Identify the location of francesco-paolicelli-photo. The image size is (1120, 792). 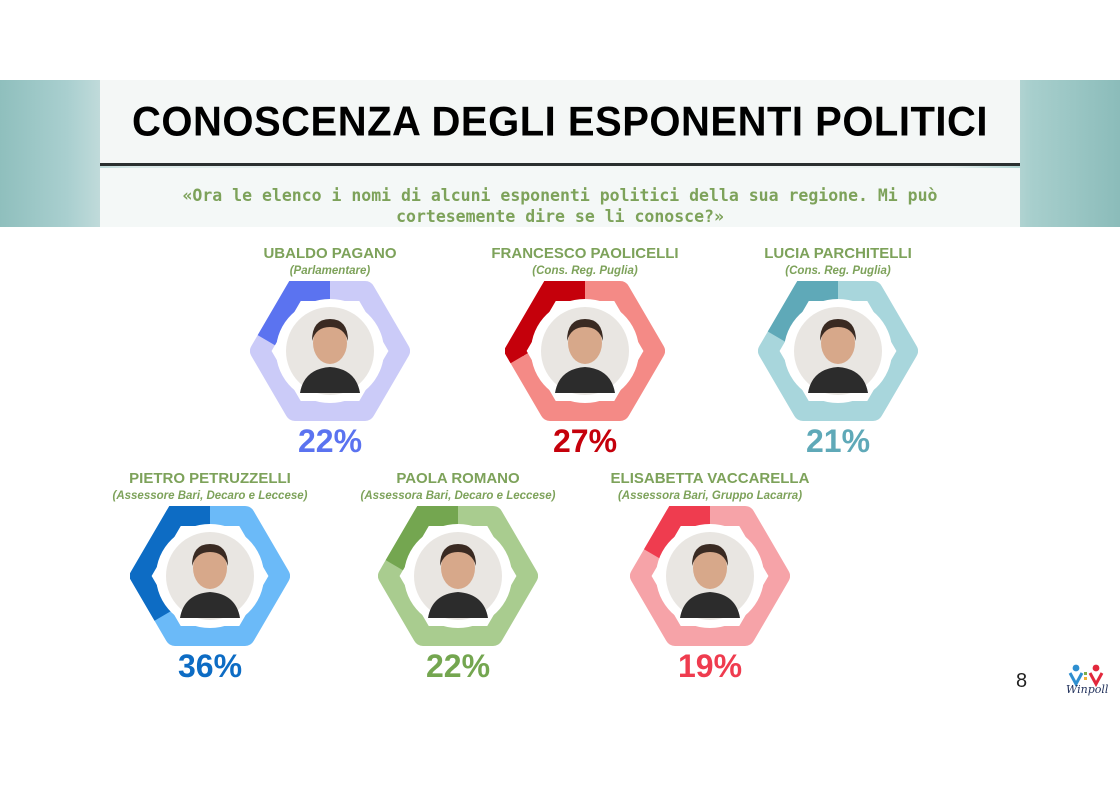
(585, 351).